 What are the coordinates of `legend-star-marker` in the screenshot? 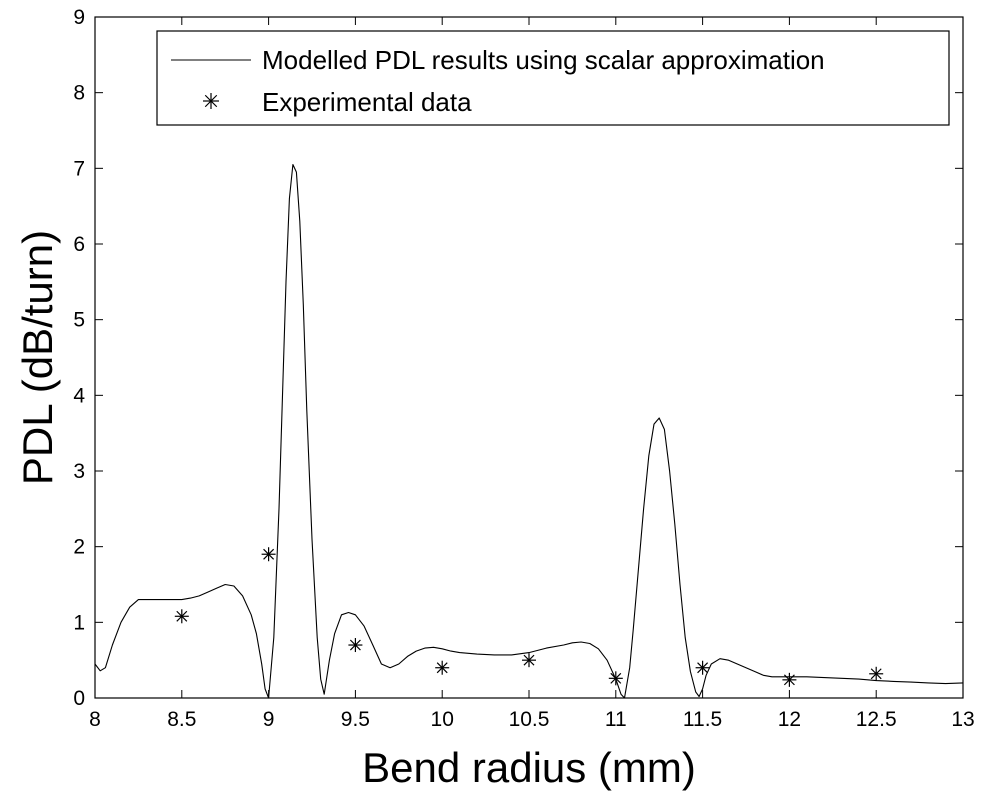 It's located at (211, 101).